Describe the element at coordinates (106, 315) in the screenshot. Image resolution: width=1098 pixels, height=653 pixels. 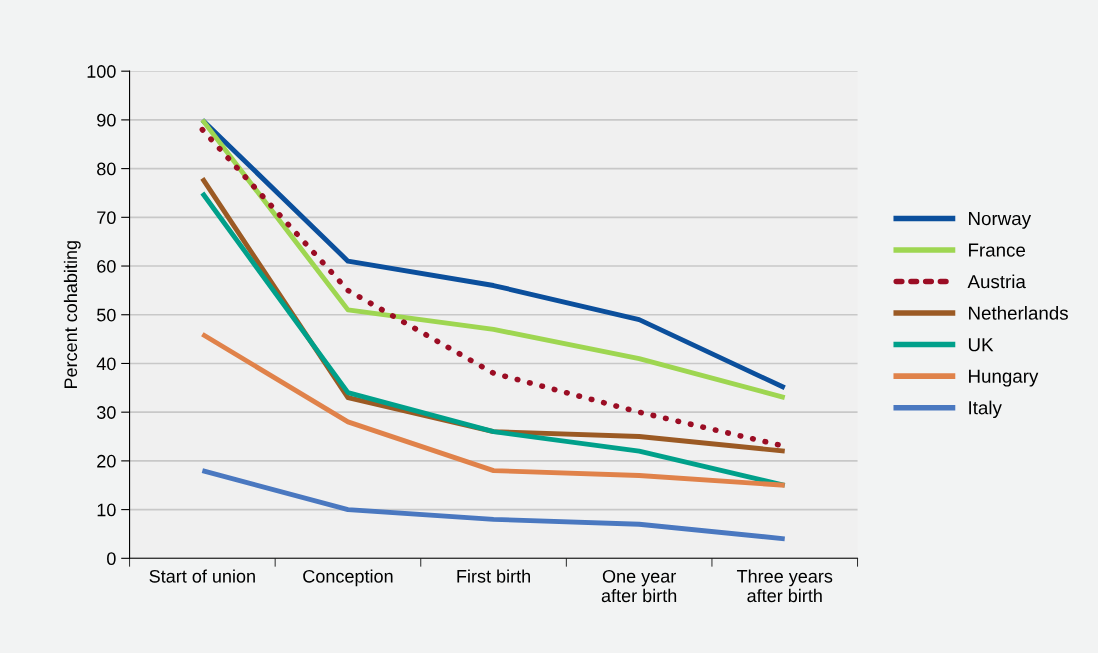
I see `y-tick-label: 50` at that location.